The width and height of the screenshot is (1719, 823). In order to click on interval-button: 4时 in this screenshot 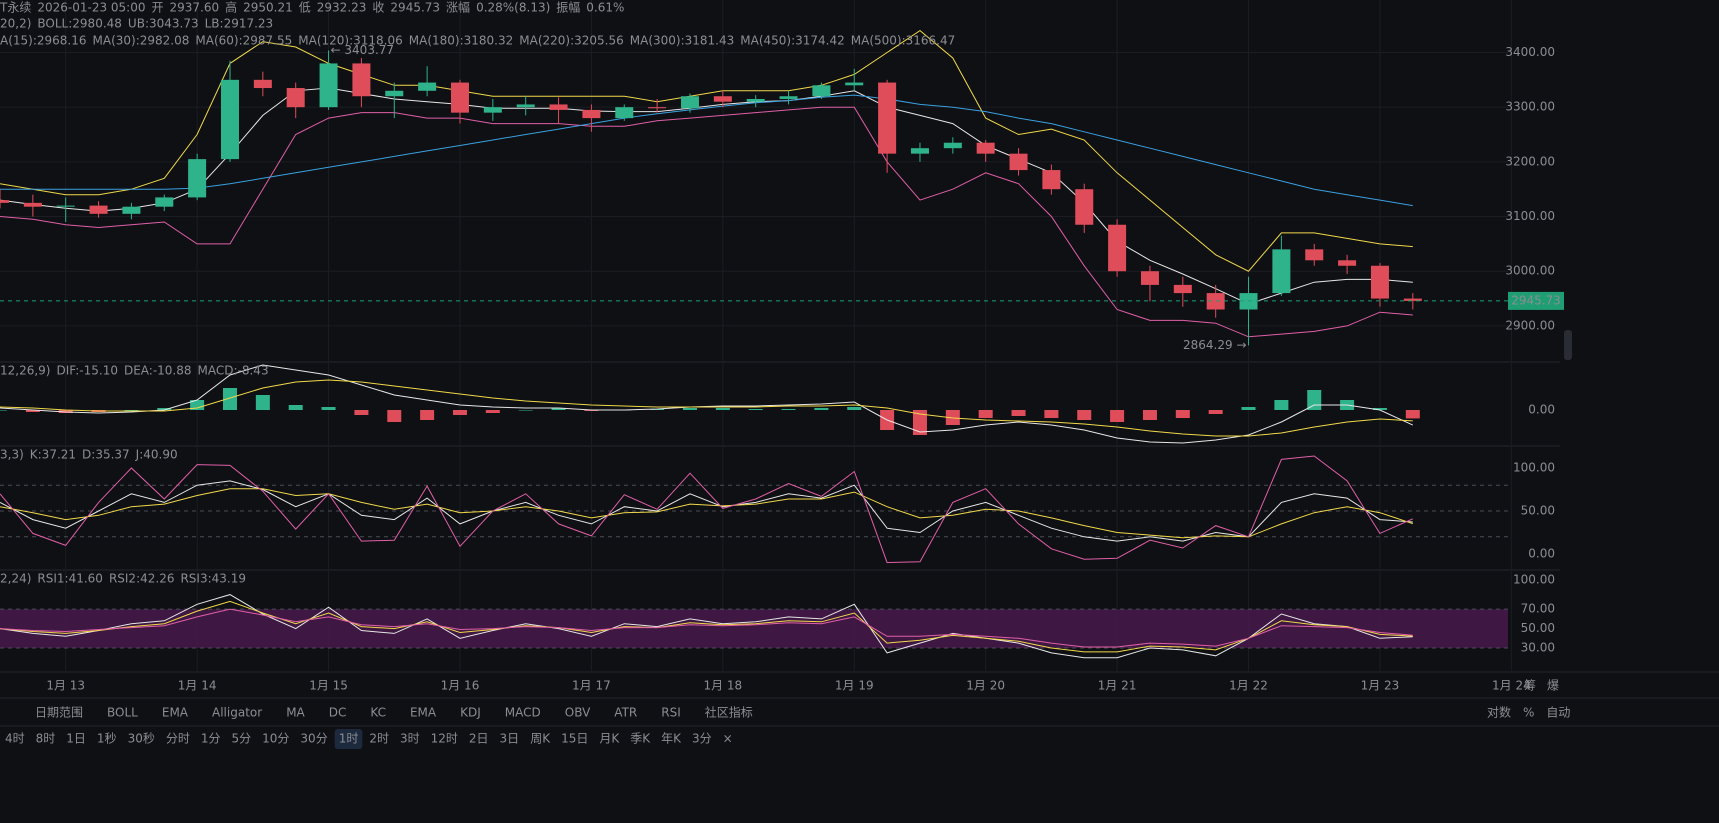, I will do `click(15, 739)`.